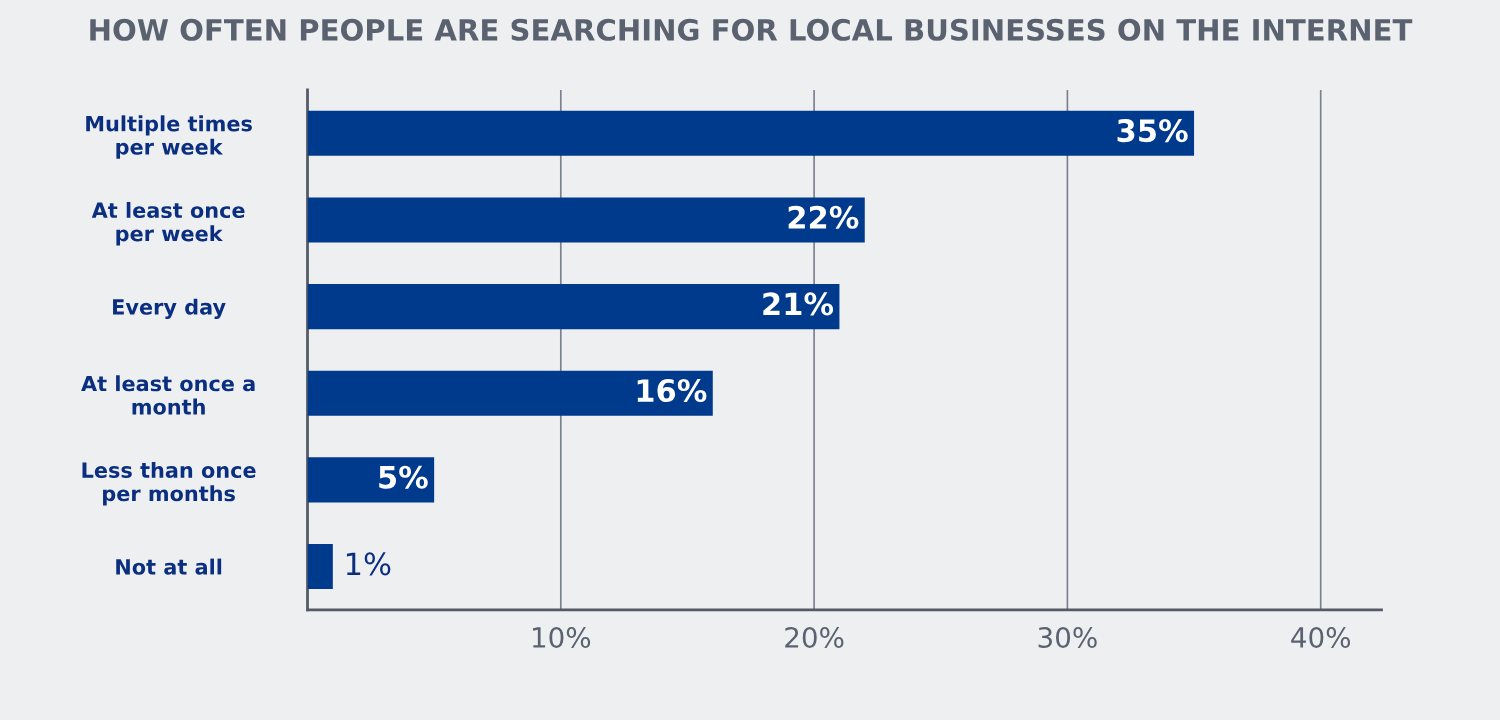  Describe the element at coordinates (169, 483) in the screenshot. I see `y-tick-label: Less than once per months` at that location.